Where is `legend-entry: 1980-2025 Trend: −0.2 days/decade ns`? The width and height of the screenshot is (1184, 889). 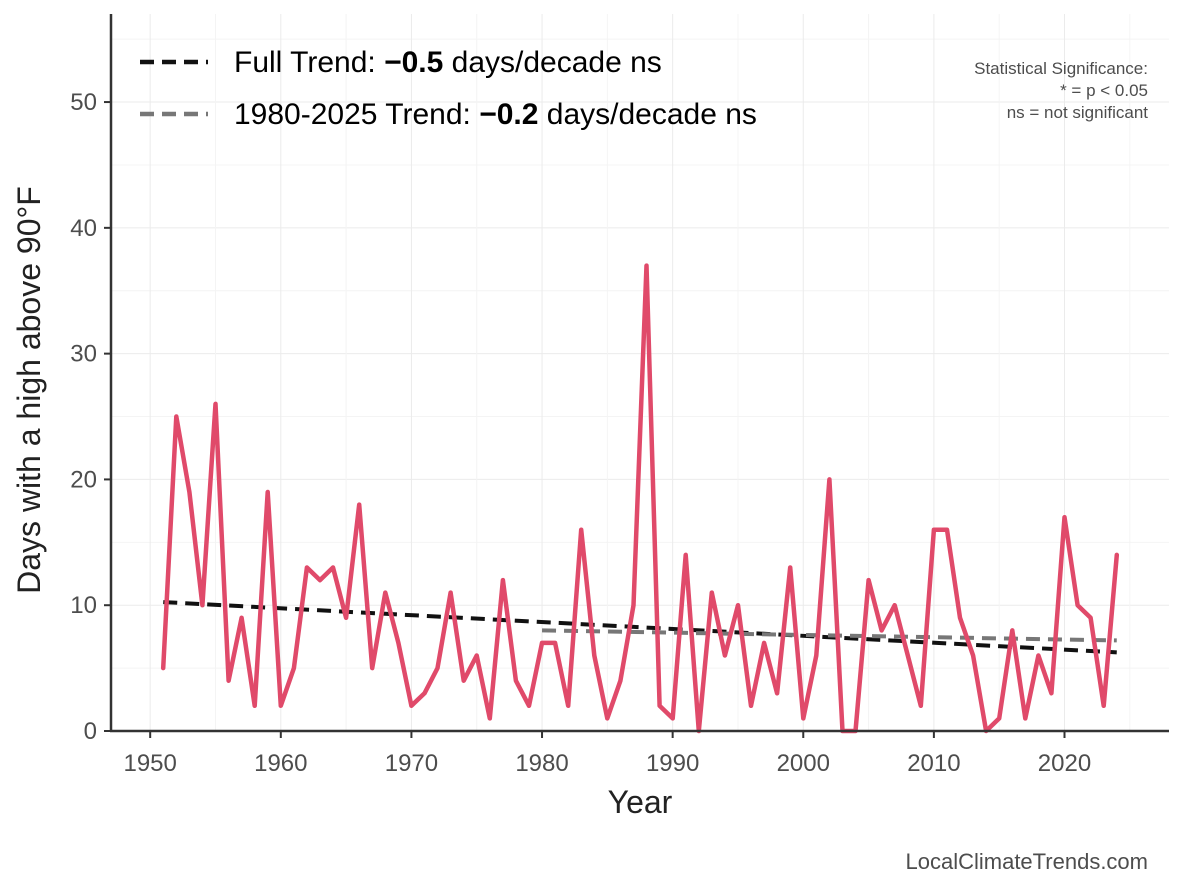 legend-entry: 1980-2025 Trend: −0.2 days/decade ns is located at coordinates (495, 114).